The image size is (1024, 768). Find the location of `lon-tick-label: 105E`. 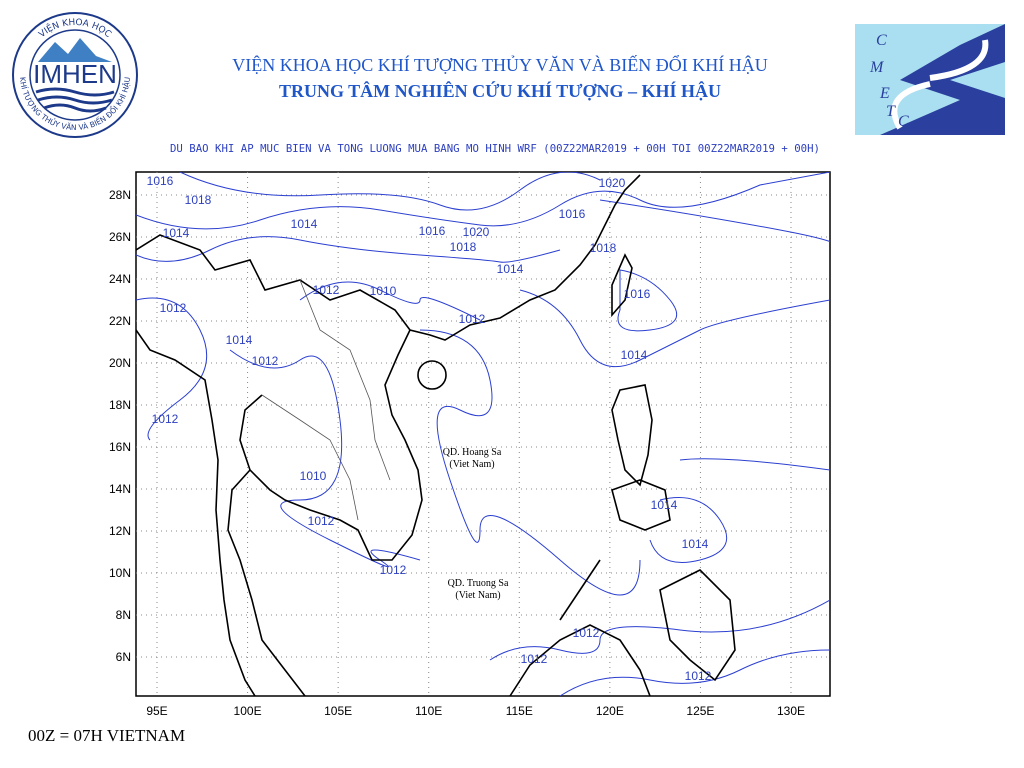

lon-tick-label: 105E is located at coordinates (338, 711).